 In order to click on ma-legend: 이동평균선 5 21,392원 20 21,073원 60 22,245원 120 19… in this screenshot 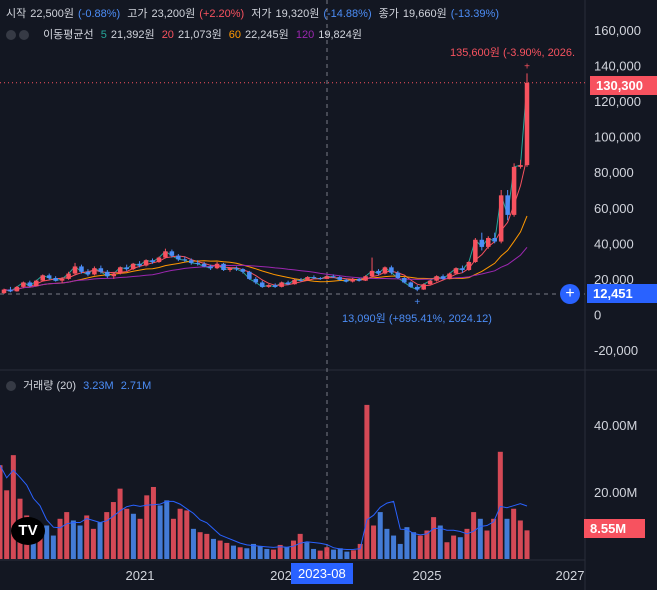, I will do `click(186, 34)`.